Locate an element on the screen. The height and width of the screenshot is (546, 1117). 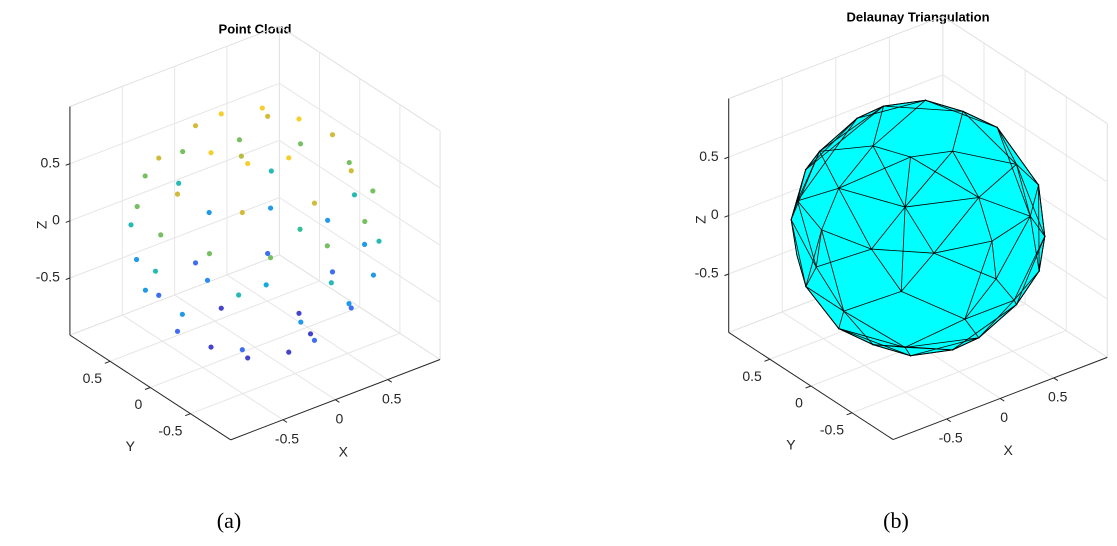
y-tick-label: 0.5 is located at coordinates (93, 378).